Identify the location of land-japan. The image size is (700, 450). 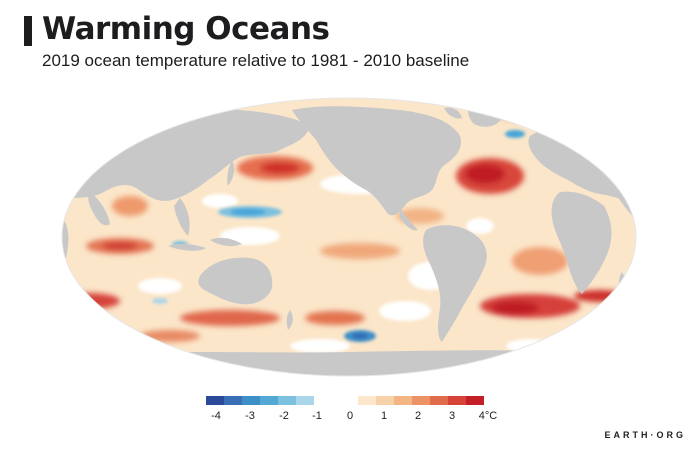
(231, 173).